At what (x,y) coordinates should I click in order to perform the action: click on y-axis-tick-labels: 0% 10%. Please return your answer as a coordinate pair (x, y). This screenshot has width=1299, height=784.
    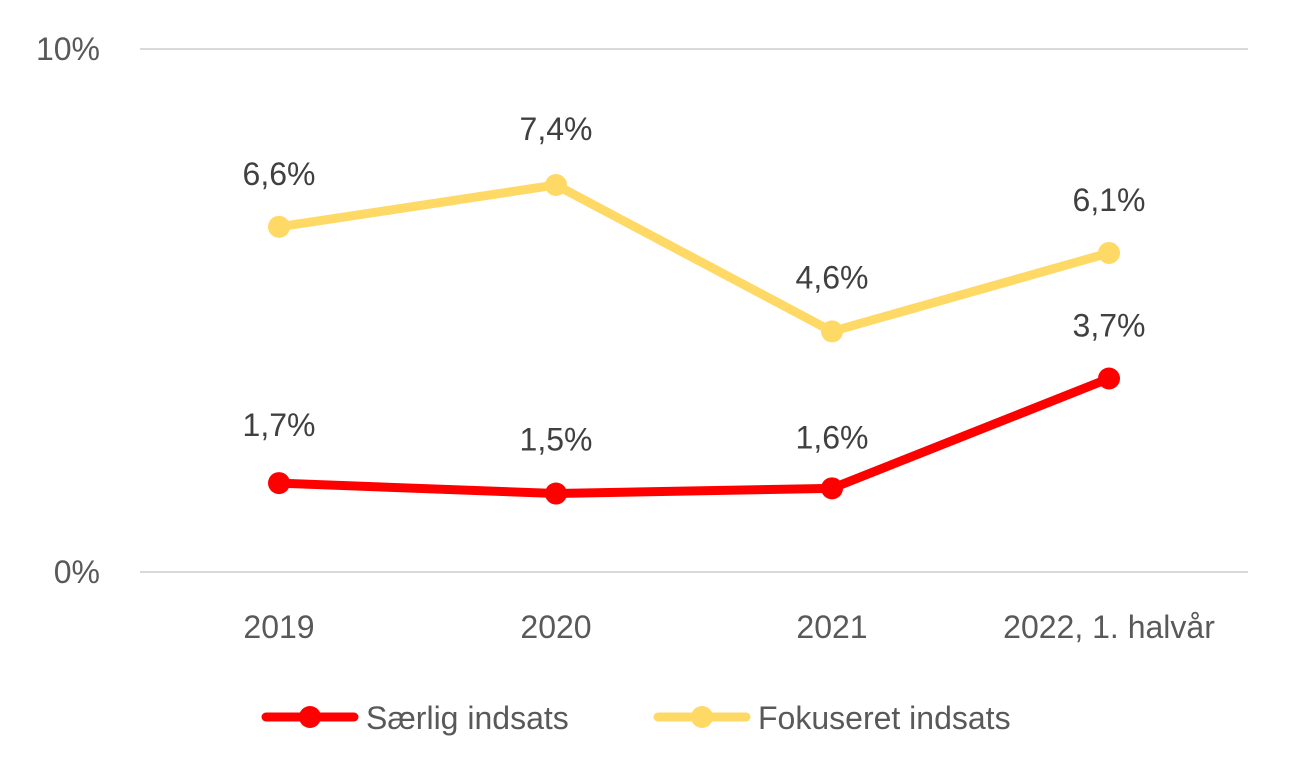
    Looking at the image, I should click on (68, 310).